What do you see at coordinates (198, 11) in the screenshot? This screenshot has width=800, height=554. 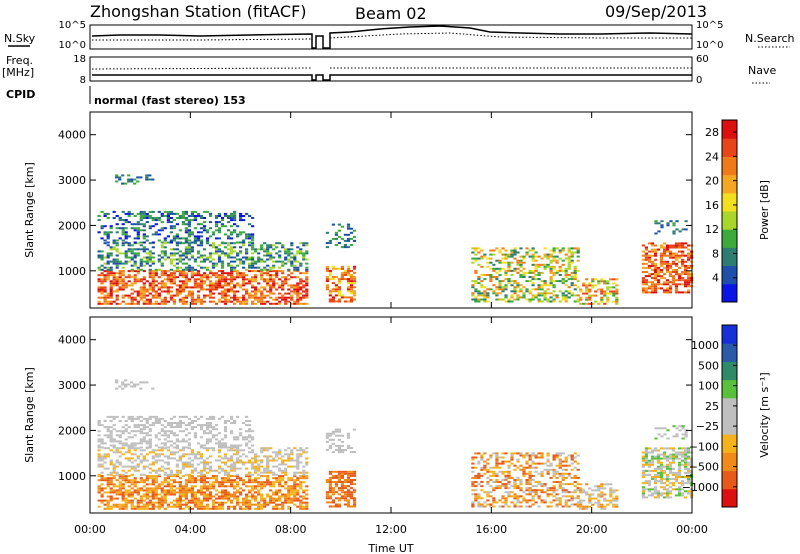 I see `station-title: Zhongshan Station (fitACF)` at bounding box center [198, 11].